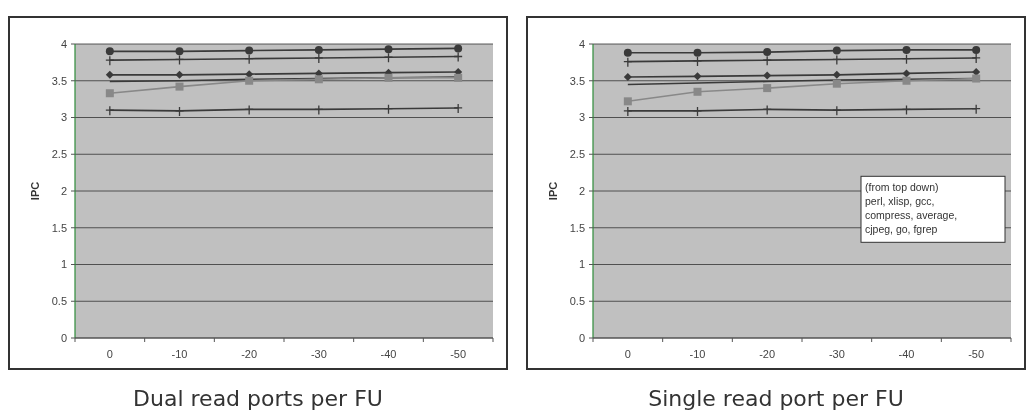 The image size is (1036, 419). What do you see at coordinates (901, 229) in the screenshot?
I see `annotation: cjpeg, go, fgrep` at bounding box center [901, 229].